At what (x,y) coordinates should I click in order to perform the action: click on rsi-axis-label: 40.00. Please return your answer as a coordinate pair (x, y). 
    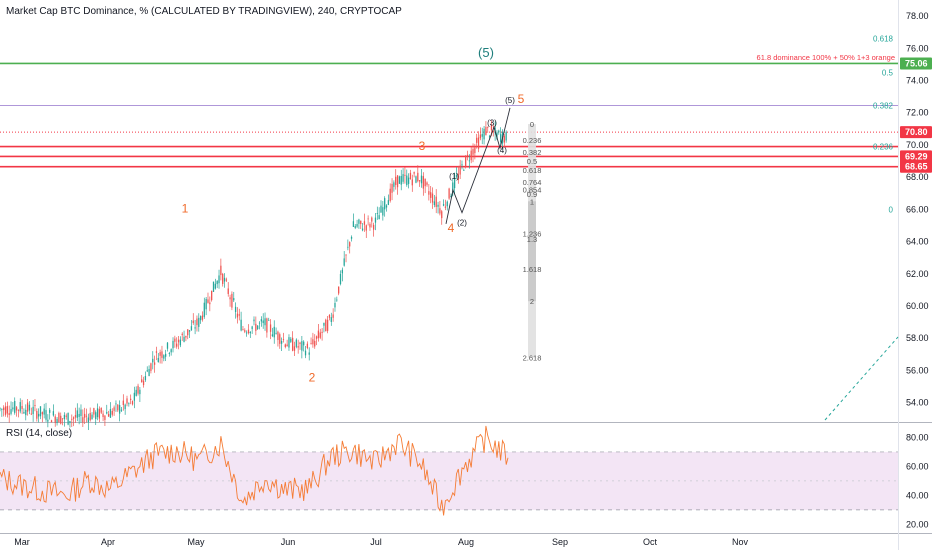
    Looking at the image, I should click on (917, 495).